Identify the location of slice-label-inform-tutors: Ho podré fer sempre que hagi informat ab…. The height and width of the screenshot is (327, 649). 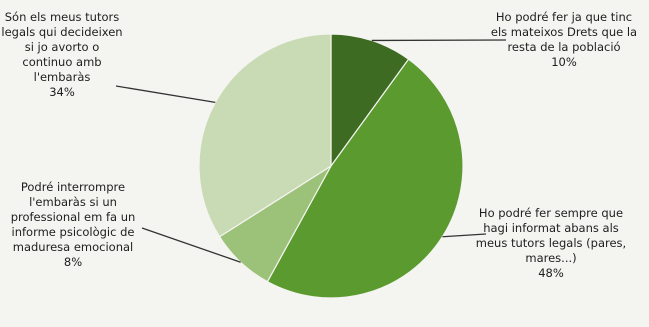
(551, 243).